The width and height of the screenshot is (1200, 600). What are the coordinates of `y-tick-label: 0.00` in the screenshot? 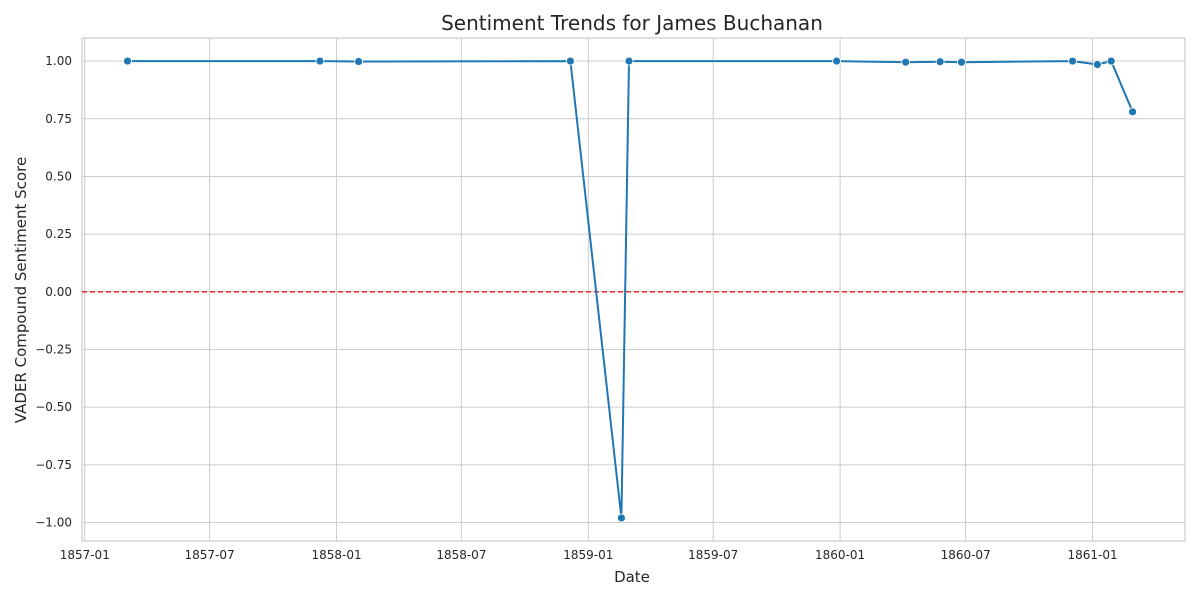 It's located at (58, 292).